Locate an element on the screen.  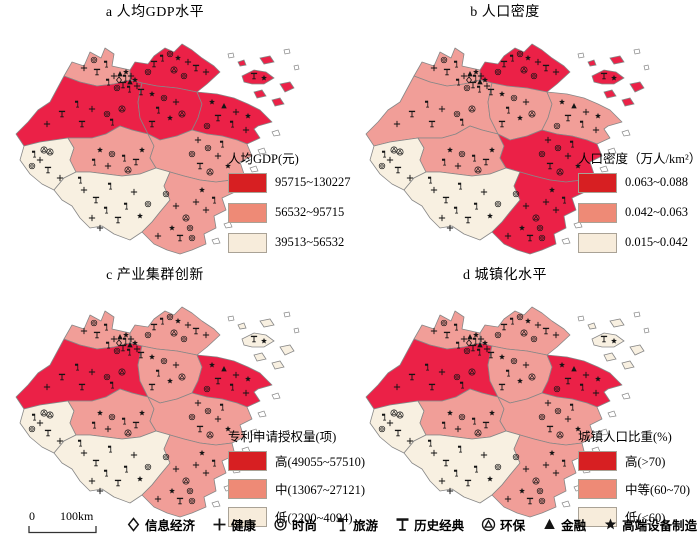
industry-legend-item-eco: 环保 is located at coordinates (503, 524).